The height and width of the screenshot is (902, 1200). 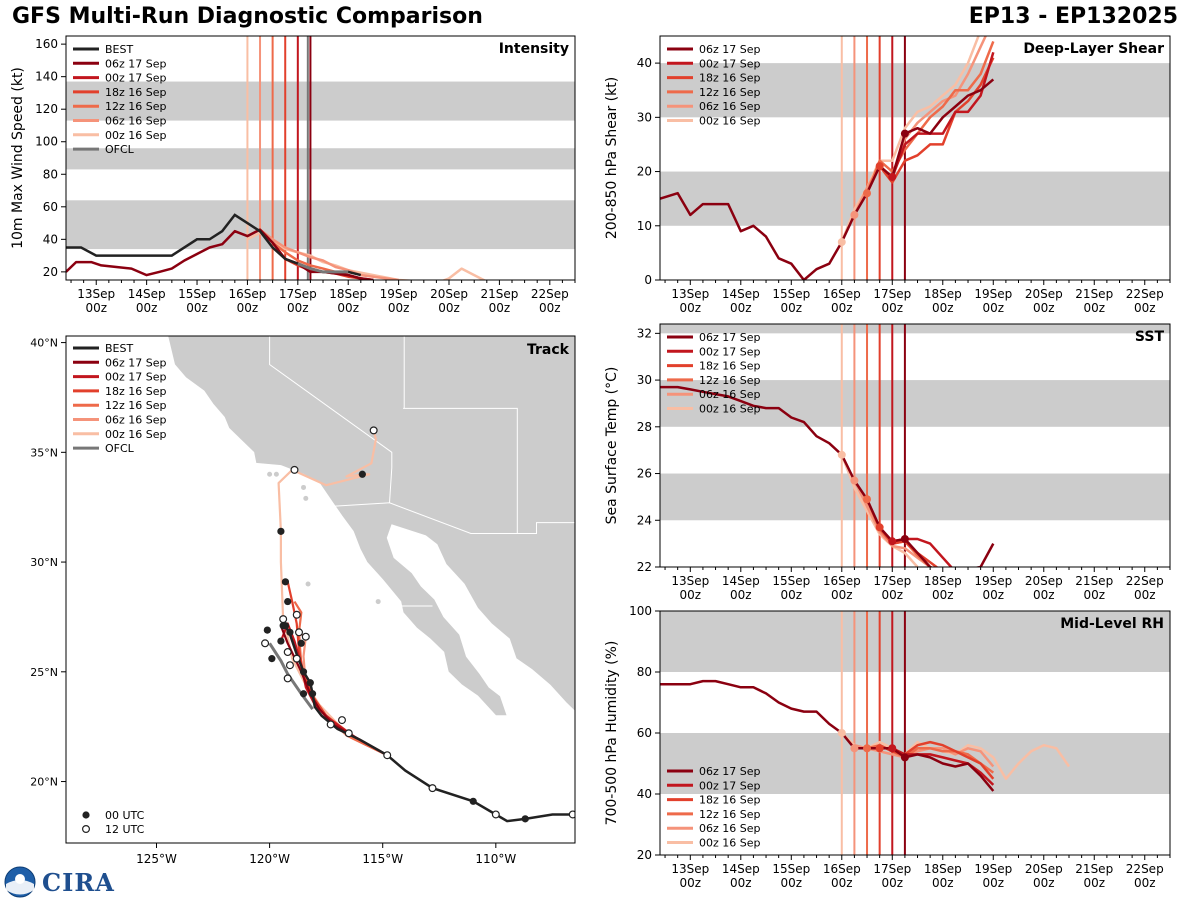 What do you see at coordinates (612, 733) in the screenshot?
I see `rh-ylabel: 700-500 hPa Humidity (%)` at bounding box center [612, 733].